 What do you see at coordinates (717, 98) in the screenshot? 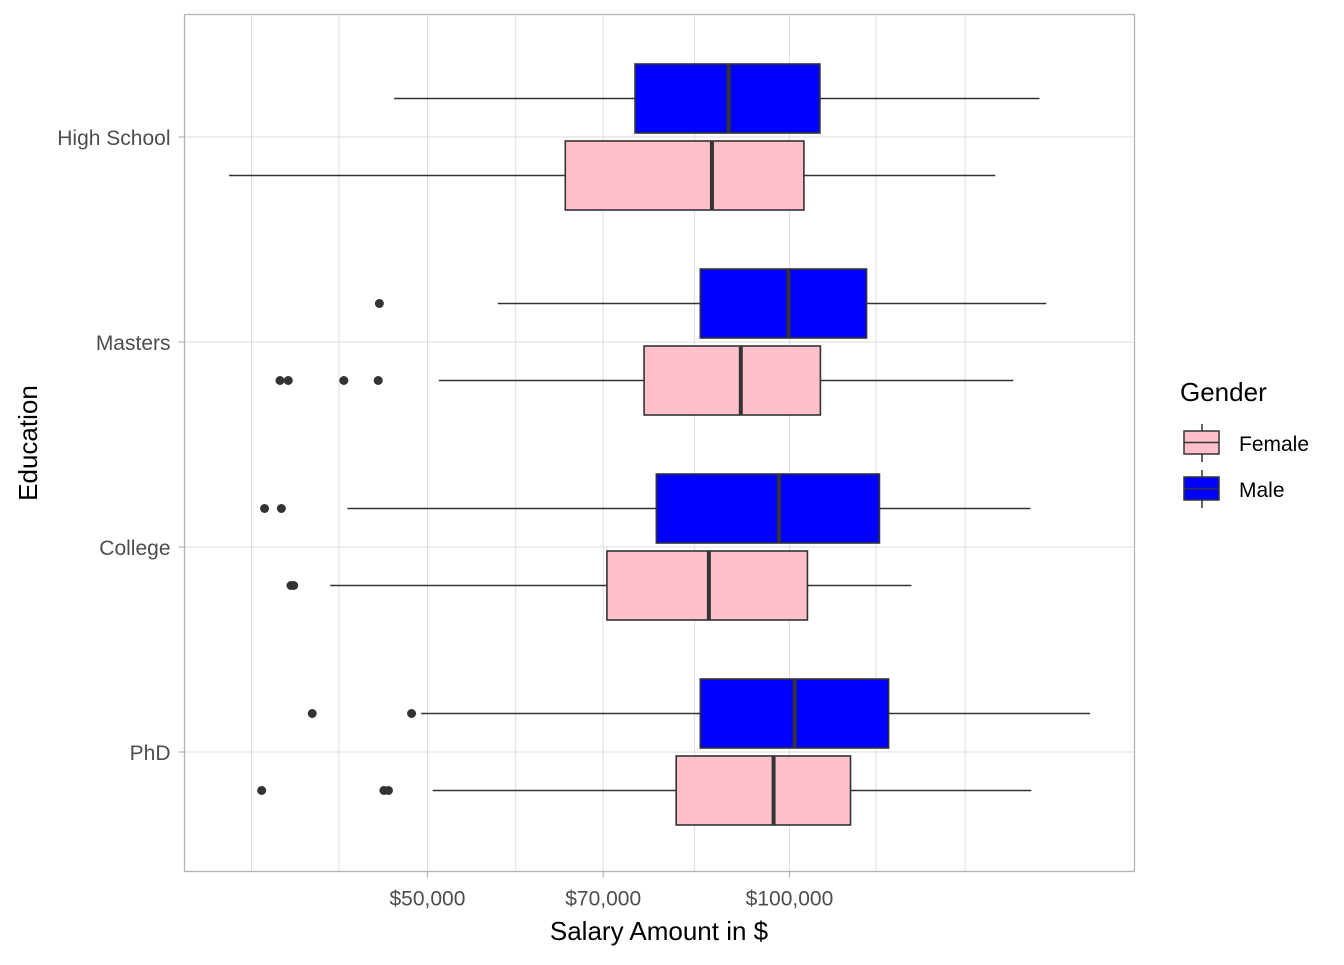
I see `box-male-high-school` at bounding box center [717, 98].